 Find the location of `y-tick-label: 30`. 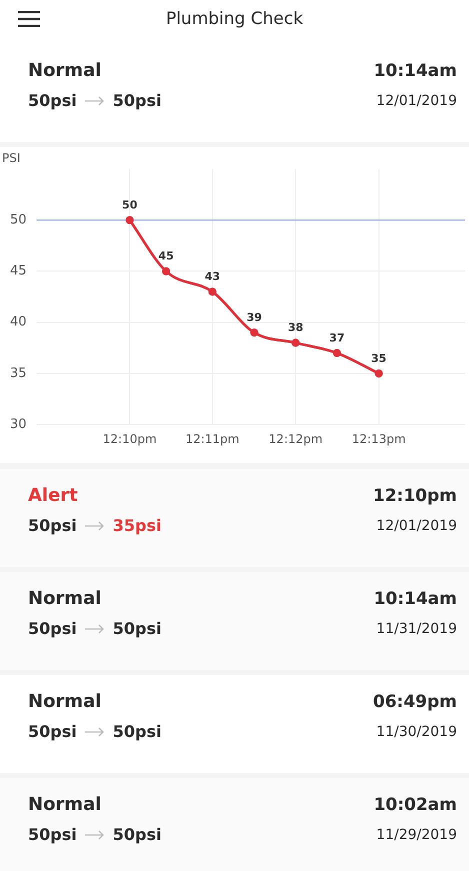

y-tick-label: 30 is located at coordinates (18, 424).